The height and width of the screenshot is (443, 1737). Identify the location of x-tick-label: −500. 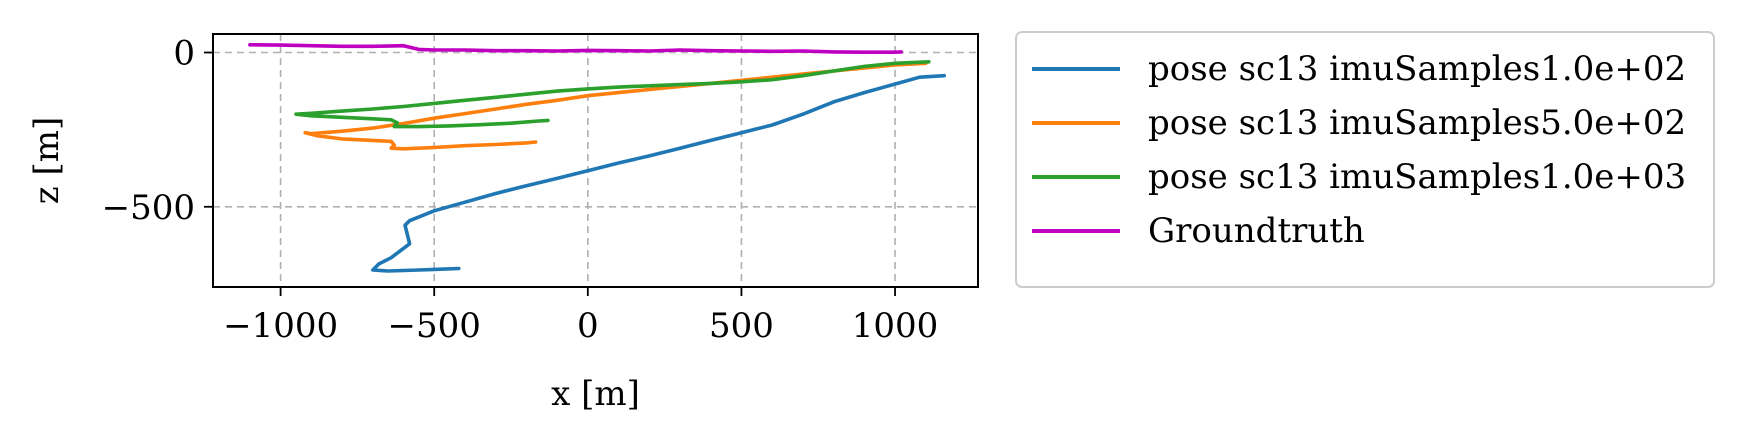
(434, 326).